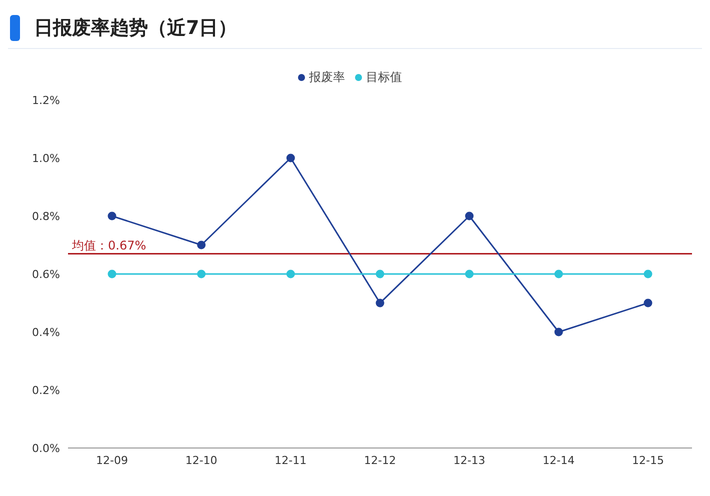 The image size is (710, 496). Describe the element at coordinates (327, 77) in the screenshot. I see `legend-label: 报废率` at that location.